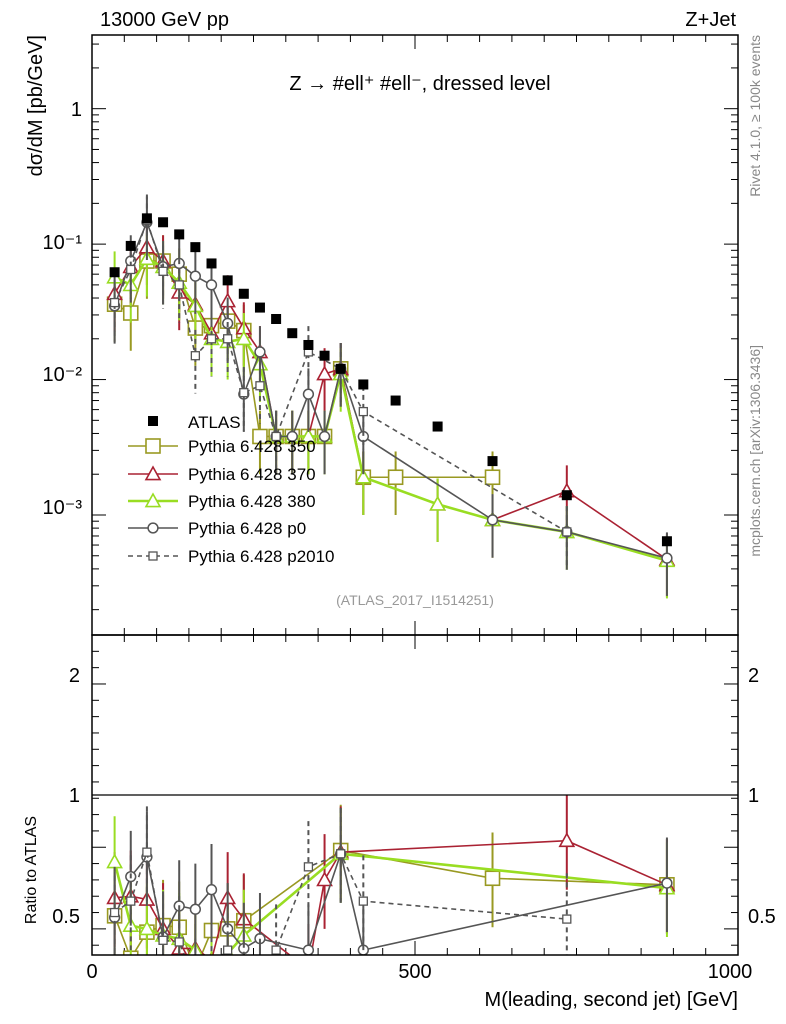 This screenshot has height=1024, width=786. What do you see at coordinates (762, 917) in the screenshot?
I see `ratio-tick-label: 0.5` at bounding box center [762, 917].